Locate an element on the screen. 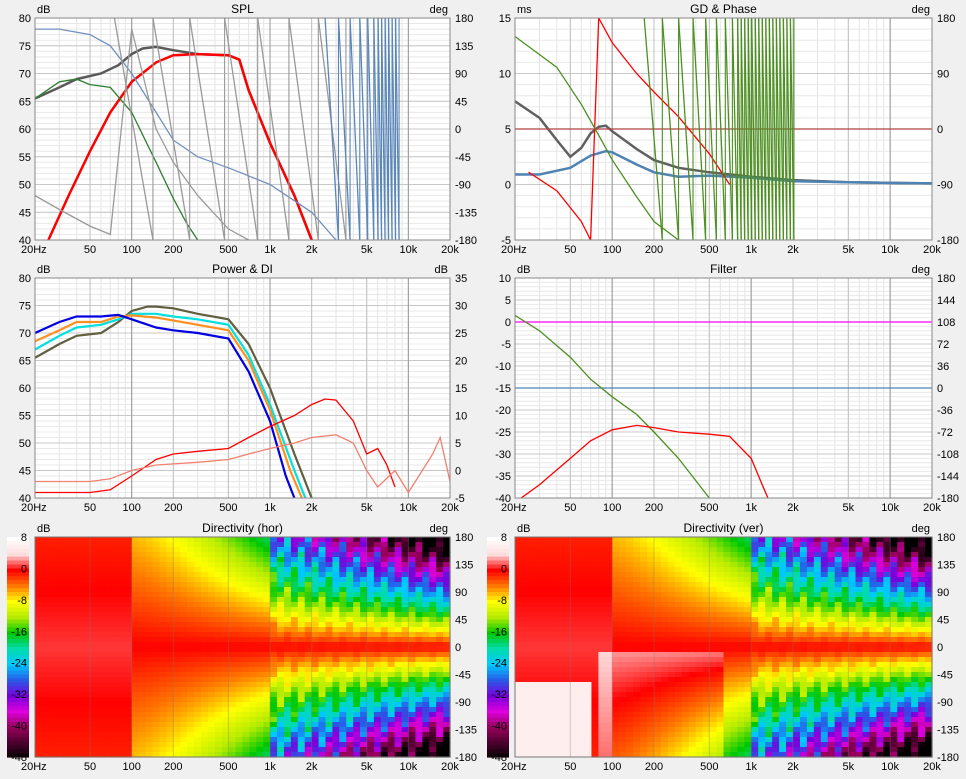  y-tick-label: 75 is located at coordinates (25, 47).